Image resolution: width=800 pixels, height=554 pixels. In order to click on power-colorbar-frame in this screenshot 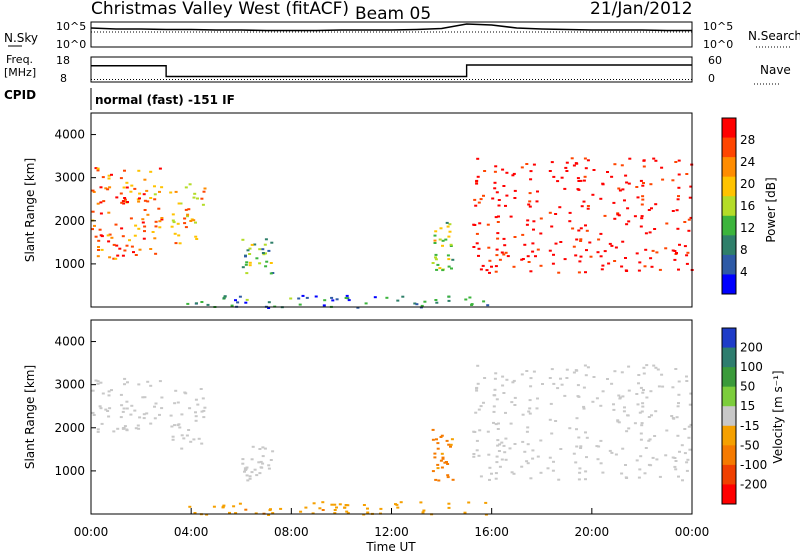, I will do `click(729, 206)`.